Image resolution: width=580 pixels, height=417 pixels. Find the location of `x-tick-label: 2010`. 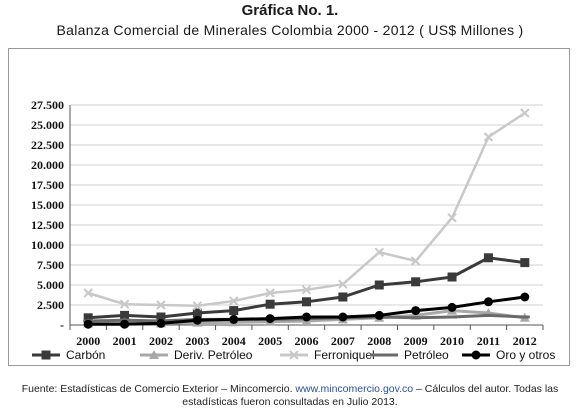

x-tick-label: 2010 is located at coordinates (452, 341).